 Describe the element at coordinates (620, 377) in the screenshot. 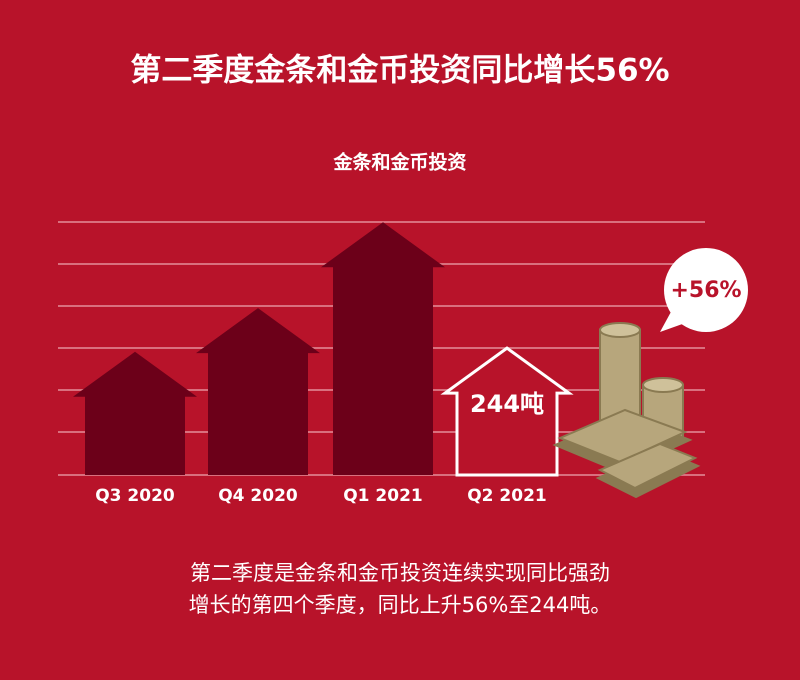

I see `coin-stack` at that location.